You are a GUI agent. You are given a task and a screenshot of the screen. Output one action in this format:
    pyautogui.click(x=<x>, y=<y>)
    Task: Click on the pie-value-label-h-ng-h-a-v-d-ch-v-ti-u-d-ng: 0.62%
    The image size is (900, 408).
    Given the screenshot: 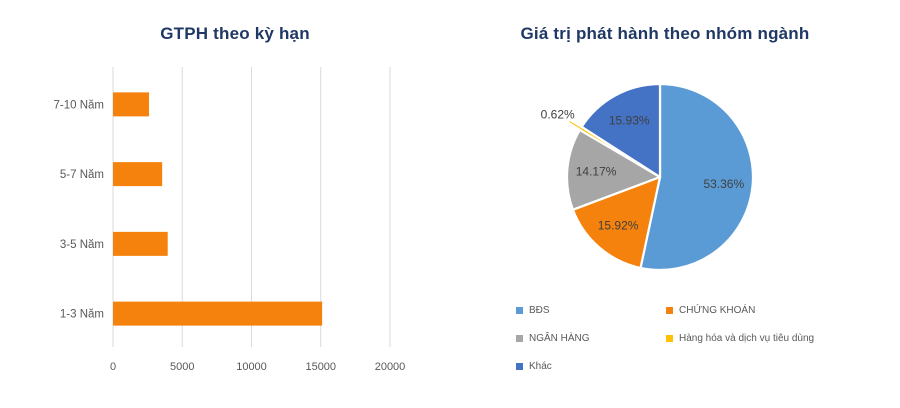 What is the action you would take?
    pyautogui.click(x=558, y=114)
    